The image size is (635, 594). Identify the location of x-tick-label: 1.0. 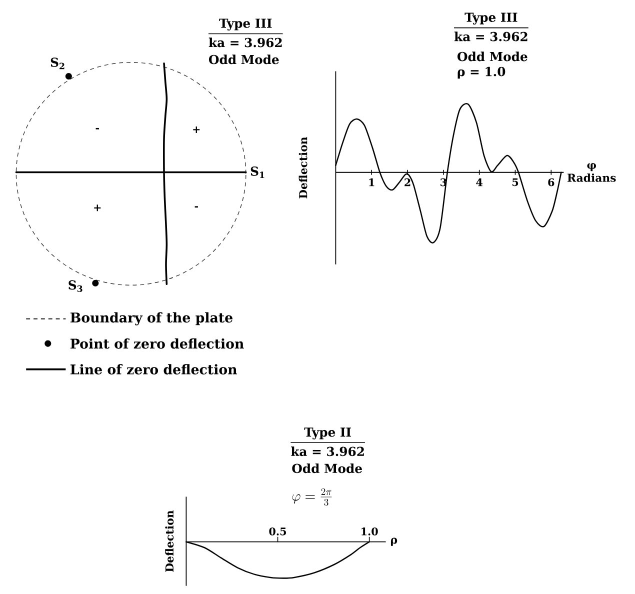
(370, 531).